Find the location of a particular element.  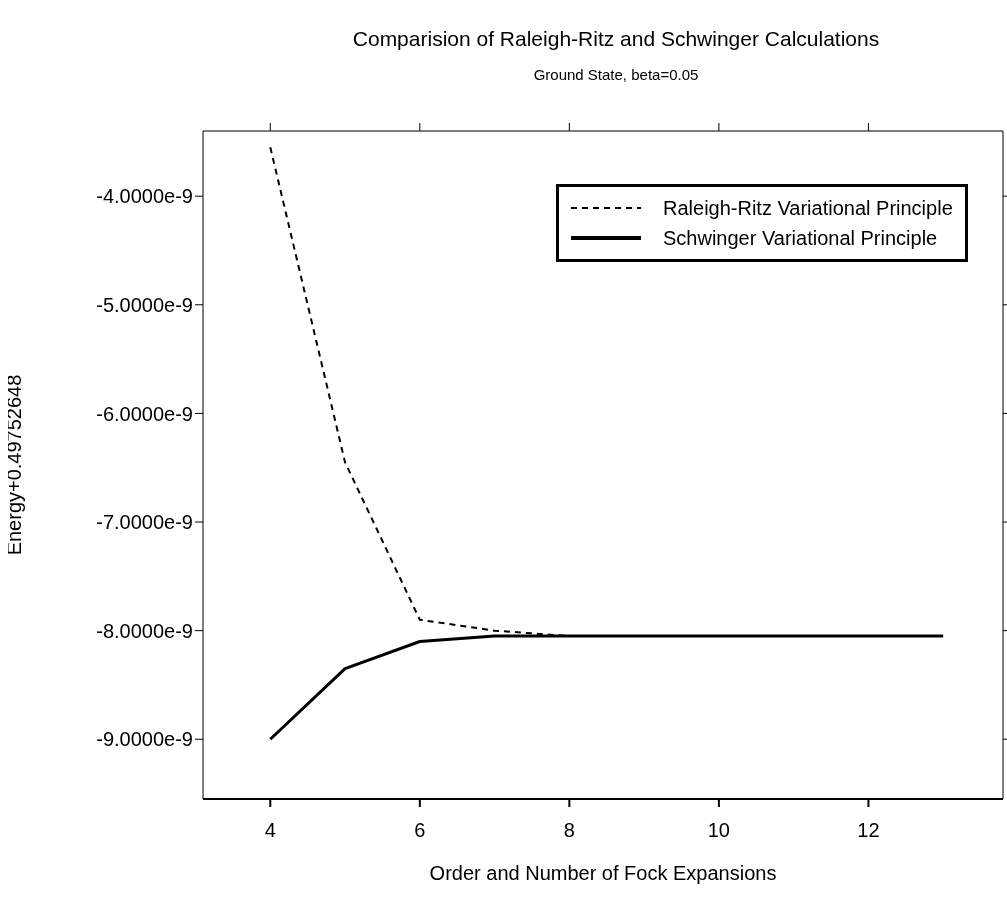

x-tick-label: 8 is located at coordinates (569, 830).